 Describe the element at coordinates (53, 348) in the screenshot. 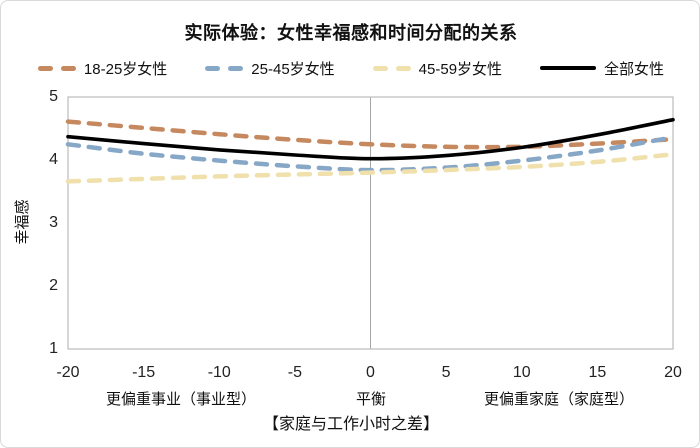

I see `y-tick-label: 1` at that location.